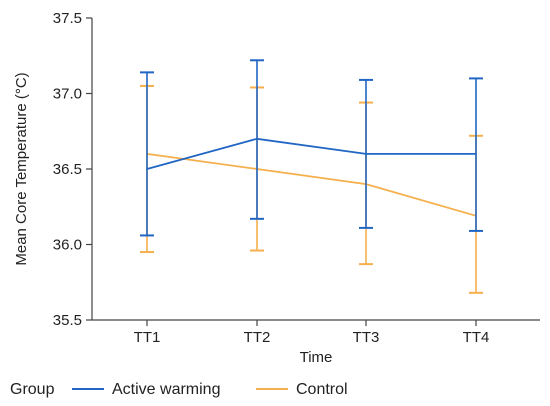 This screenshot has width=550, height=406. Describe the element at coordinates (166, 389) in the screenshot. I see `legend-label: Active warming` at that location.